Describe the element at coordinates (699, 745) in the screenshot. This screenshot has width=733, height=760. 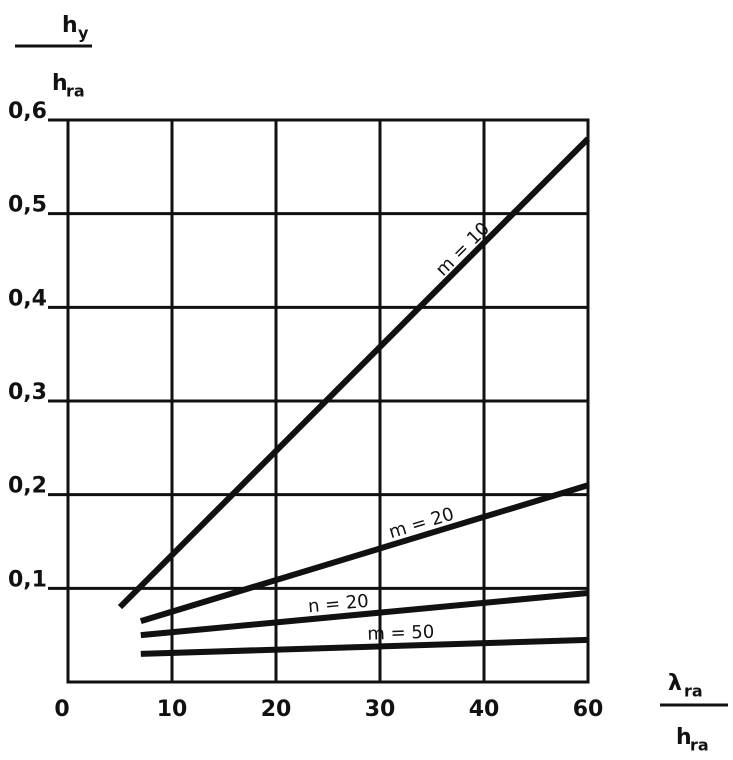
I see `x-label-den-sub: ra` at that location.